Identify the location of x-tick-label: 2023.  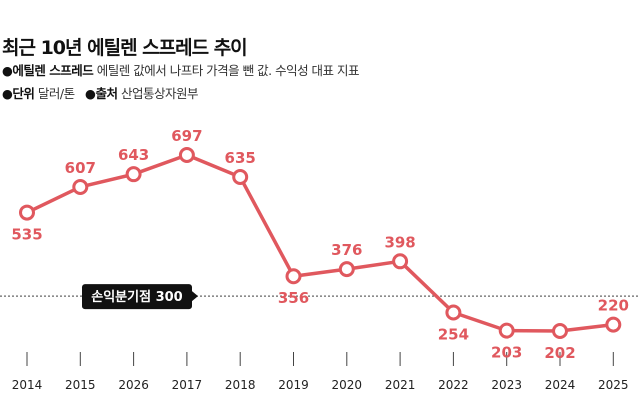
(506, 385).